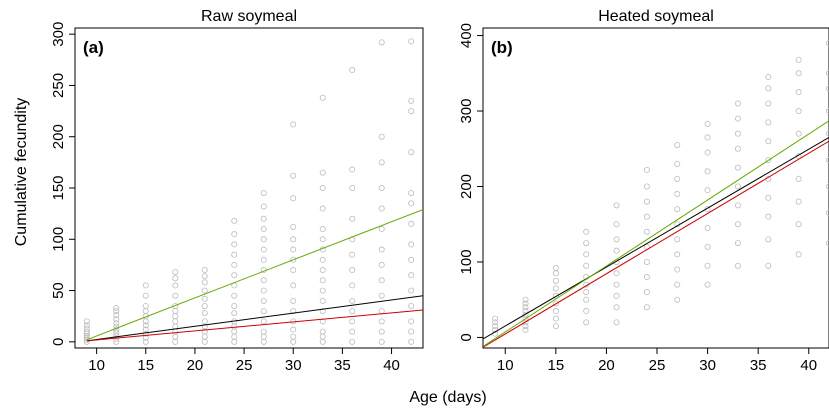 The image size is (829, 410). Describe the element at coordinates (502, 47) in the screenshot. I see `panel-label: (b)` at that location.